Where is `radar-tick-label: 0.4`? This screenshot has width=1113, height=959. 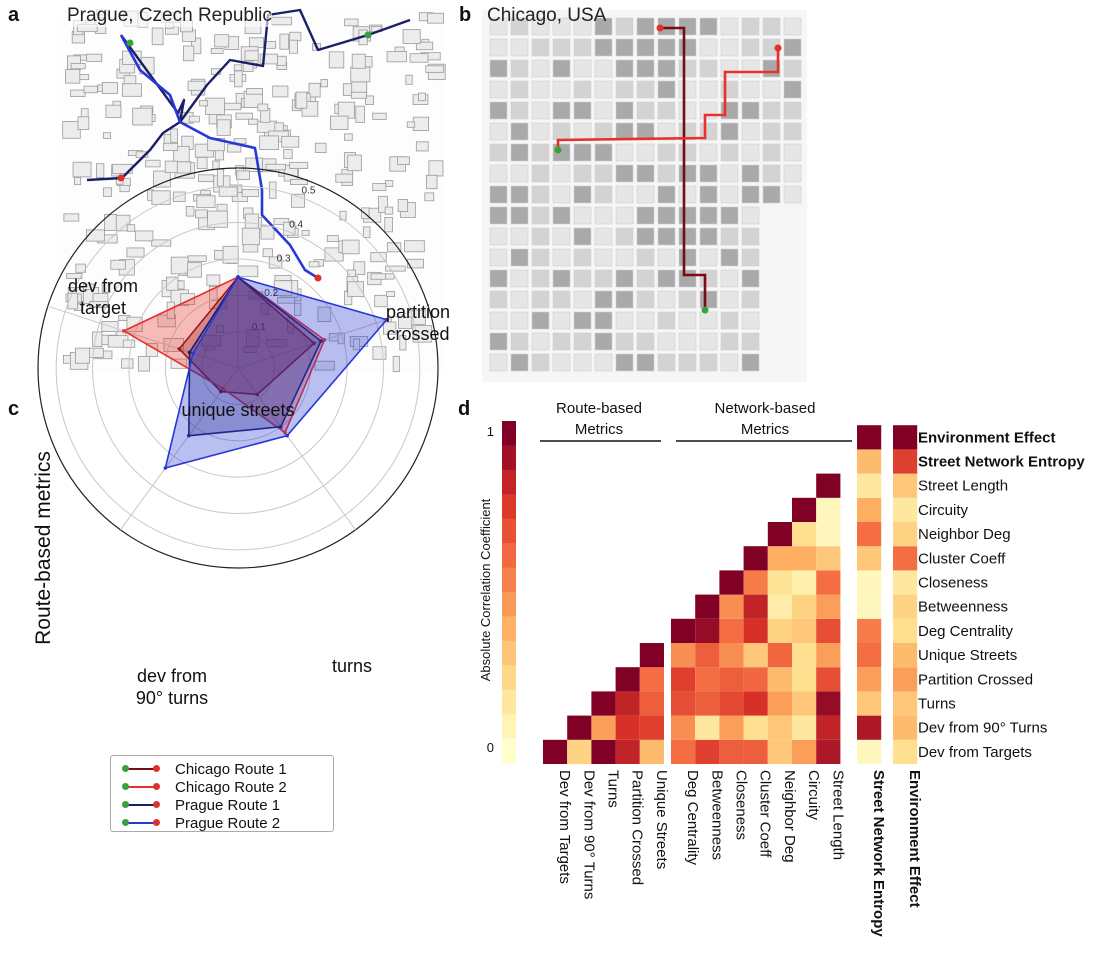
radar-tick-label: 0.4 is located at coordinates (296, 225).